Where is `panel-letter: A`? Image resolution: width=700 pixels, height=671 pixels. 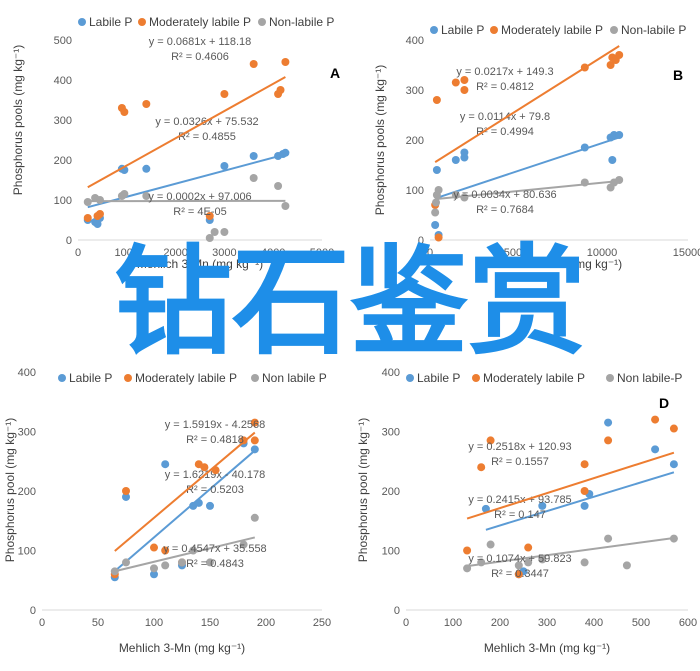 panel-letter: A is located at coordinates (335, 73).